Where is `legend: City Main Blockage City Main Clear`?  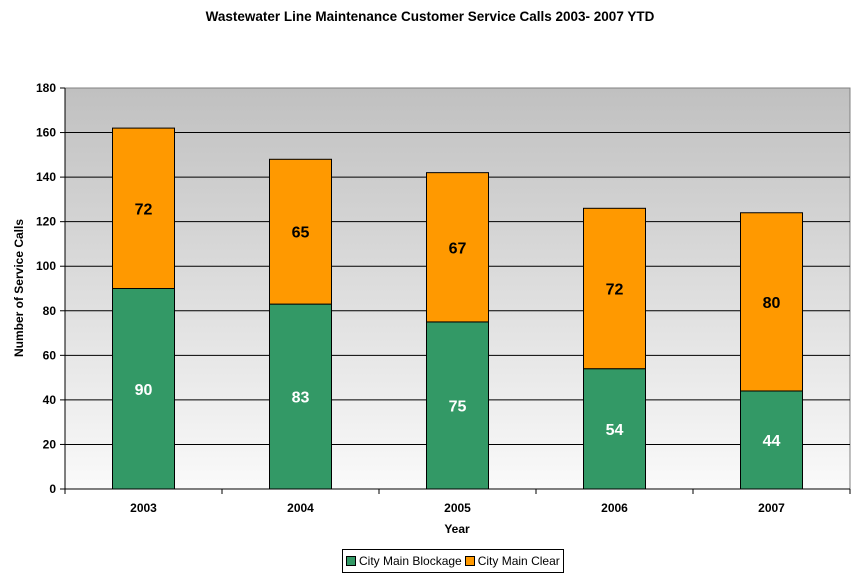
legend: City Main Blockage City Main Clear is located at coordinates (453, 561).